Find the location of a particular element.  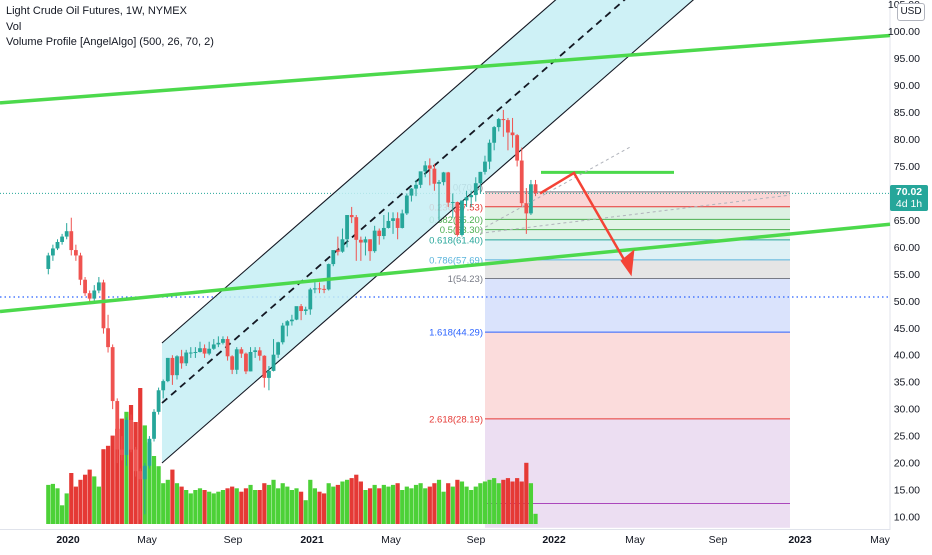

price-axis-tick: 10.00 is located at coordinates (907, 518).